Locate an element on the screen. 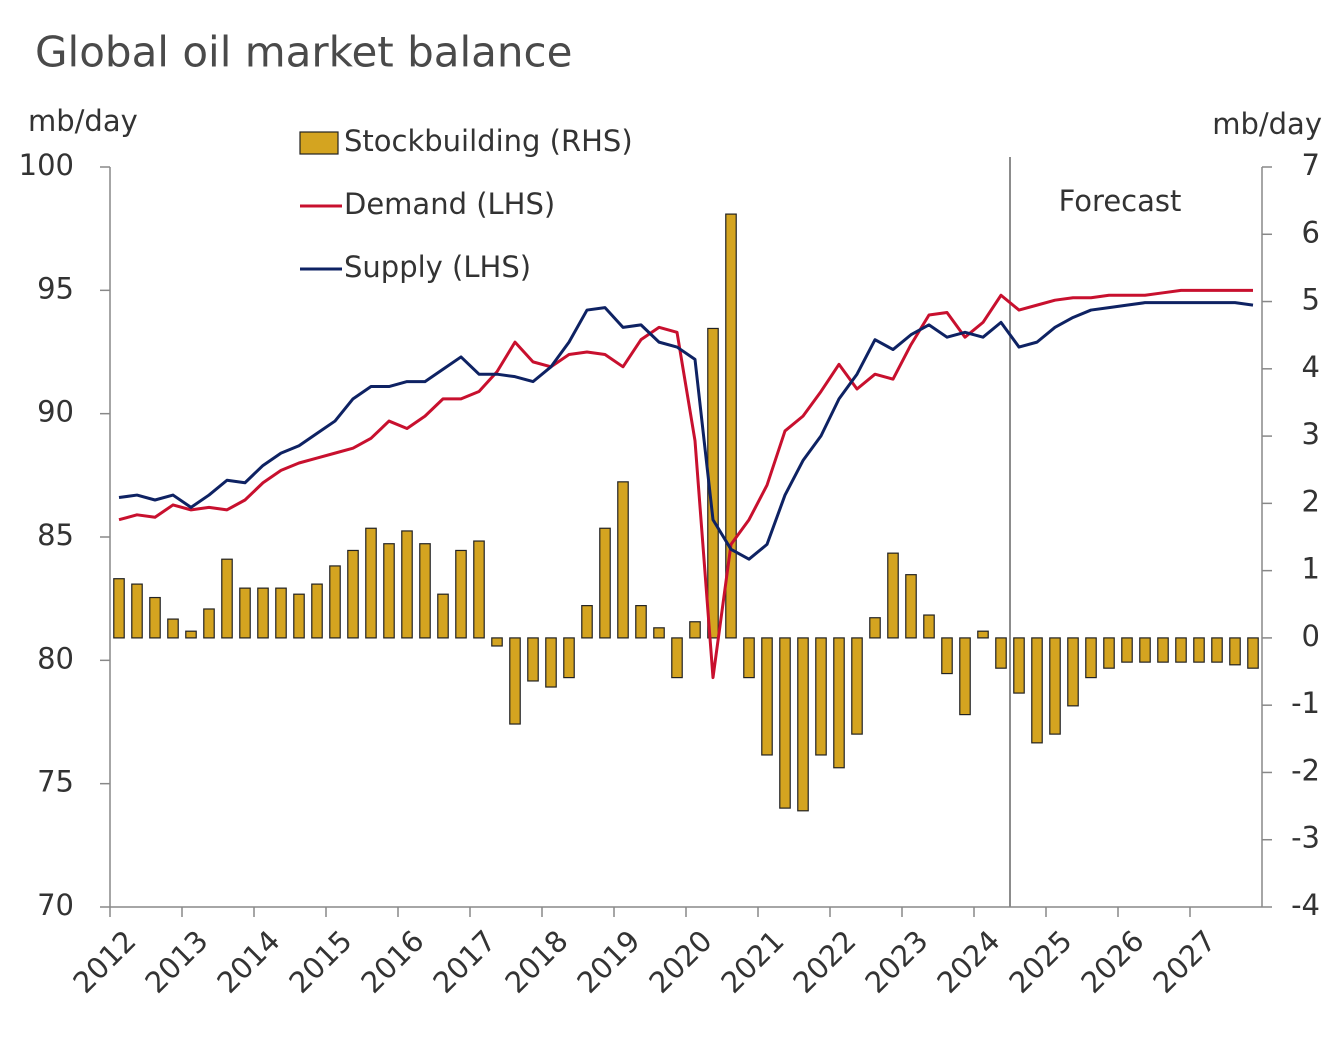 The image size is (1338, 1053). x-tick-label: 2017 is located at coordinates (464, 962).